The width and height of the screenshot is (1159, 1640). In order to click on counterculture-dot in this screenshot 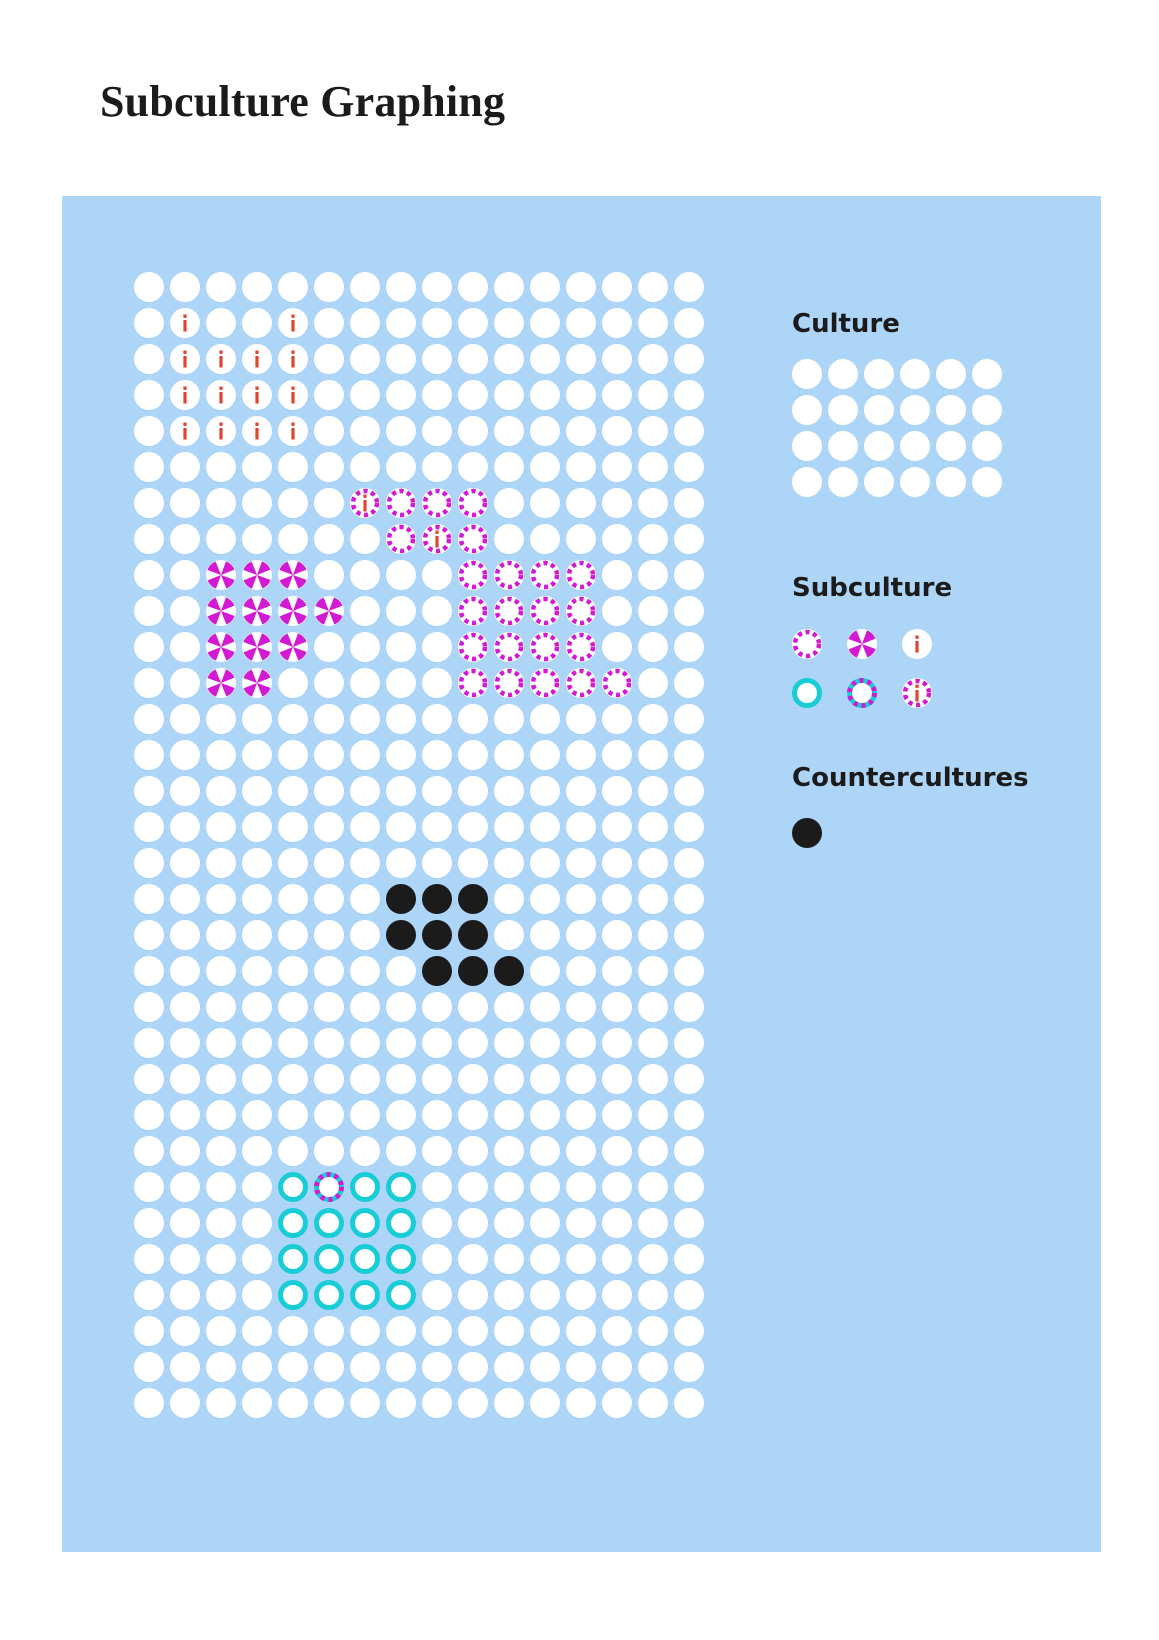, I will do `click(437, 899)`.